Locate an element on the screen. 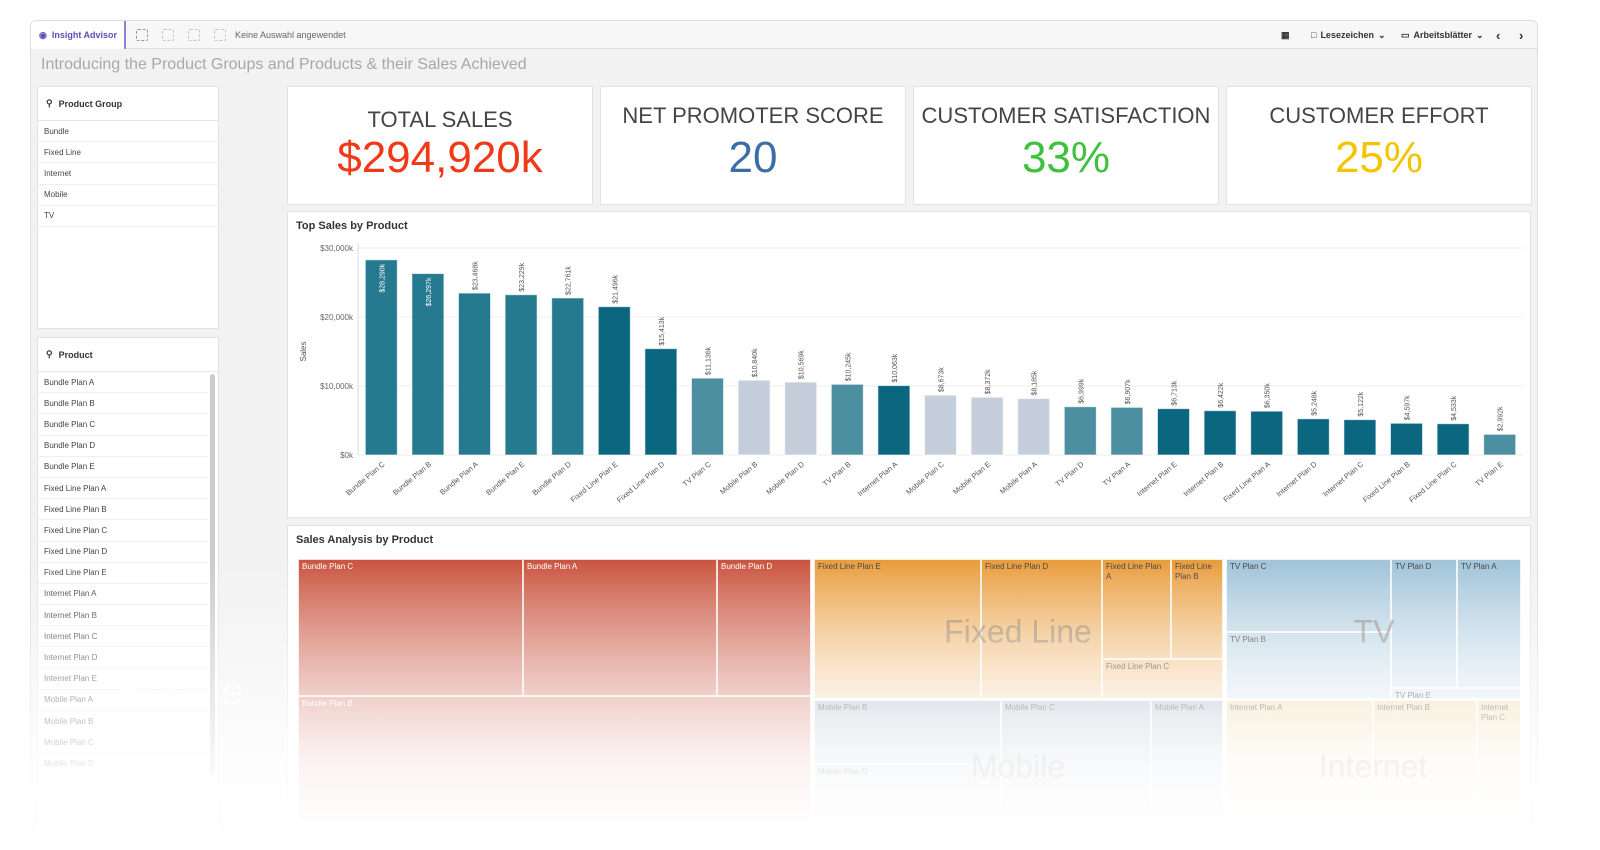 The height and width of the screenshot is (850, 1600). list-item: Internet Plan E is located at coordinates (123, 679).